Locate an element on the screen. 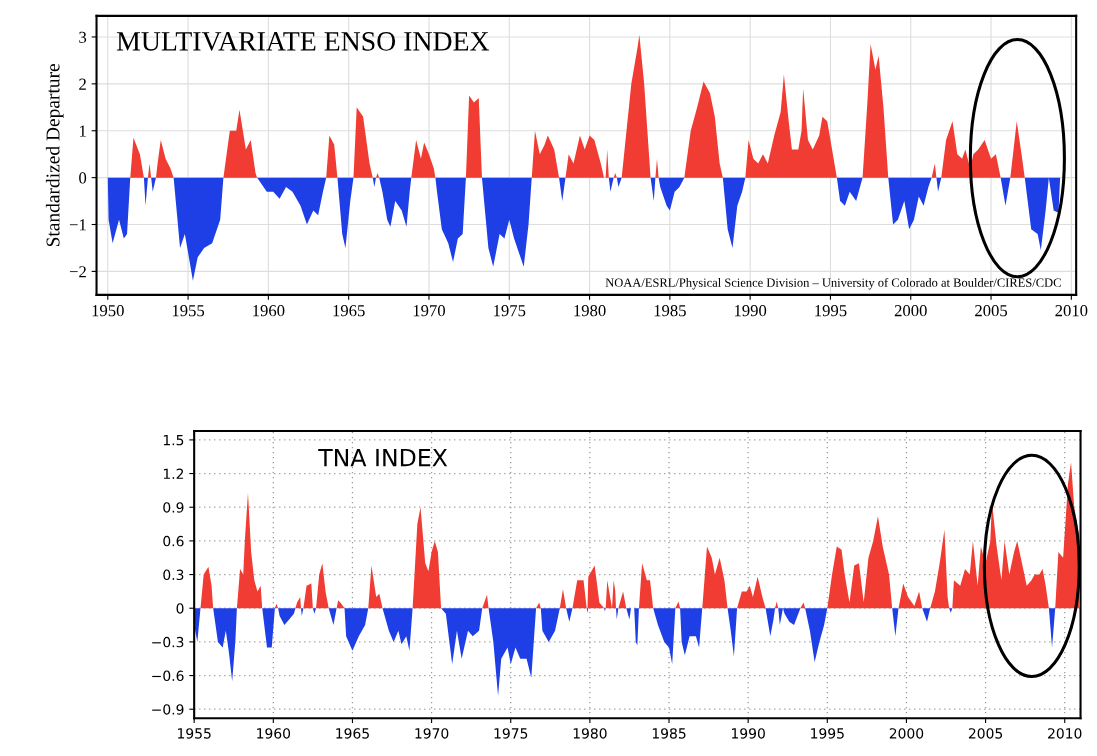 The width and height of the screenshot is (1097, 756). chart-title: MULTIVARIATE ENSO INDEX is located at coordinates (303, 41).